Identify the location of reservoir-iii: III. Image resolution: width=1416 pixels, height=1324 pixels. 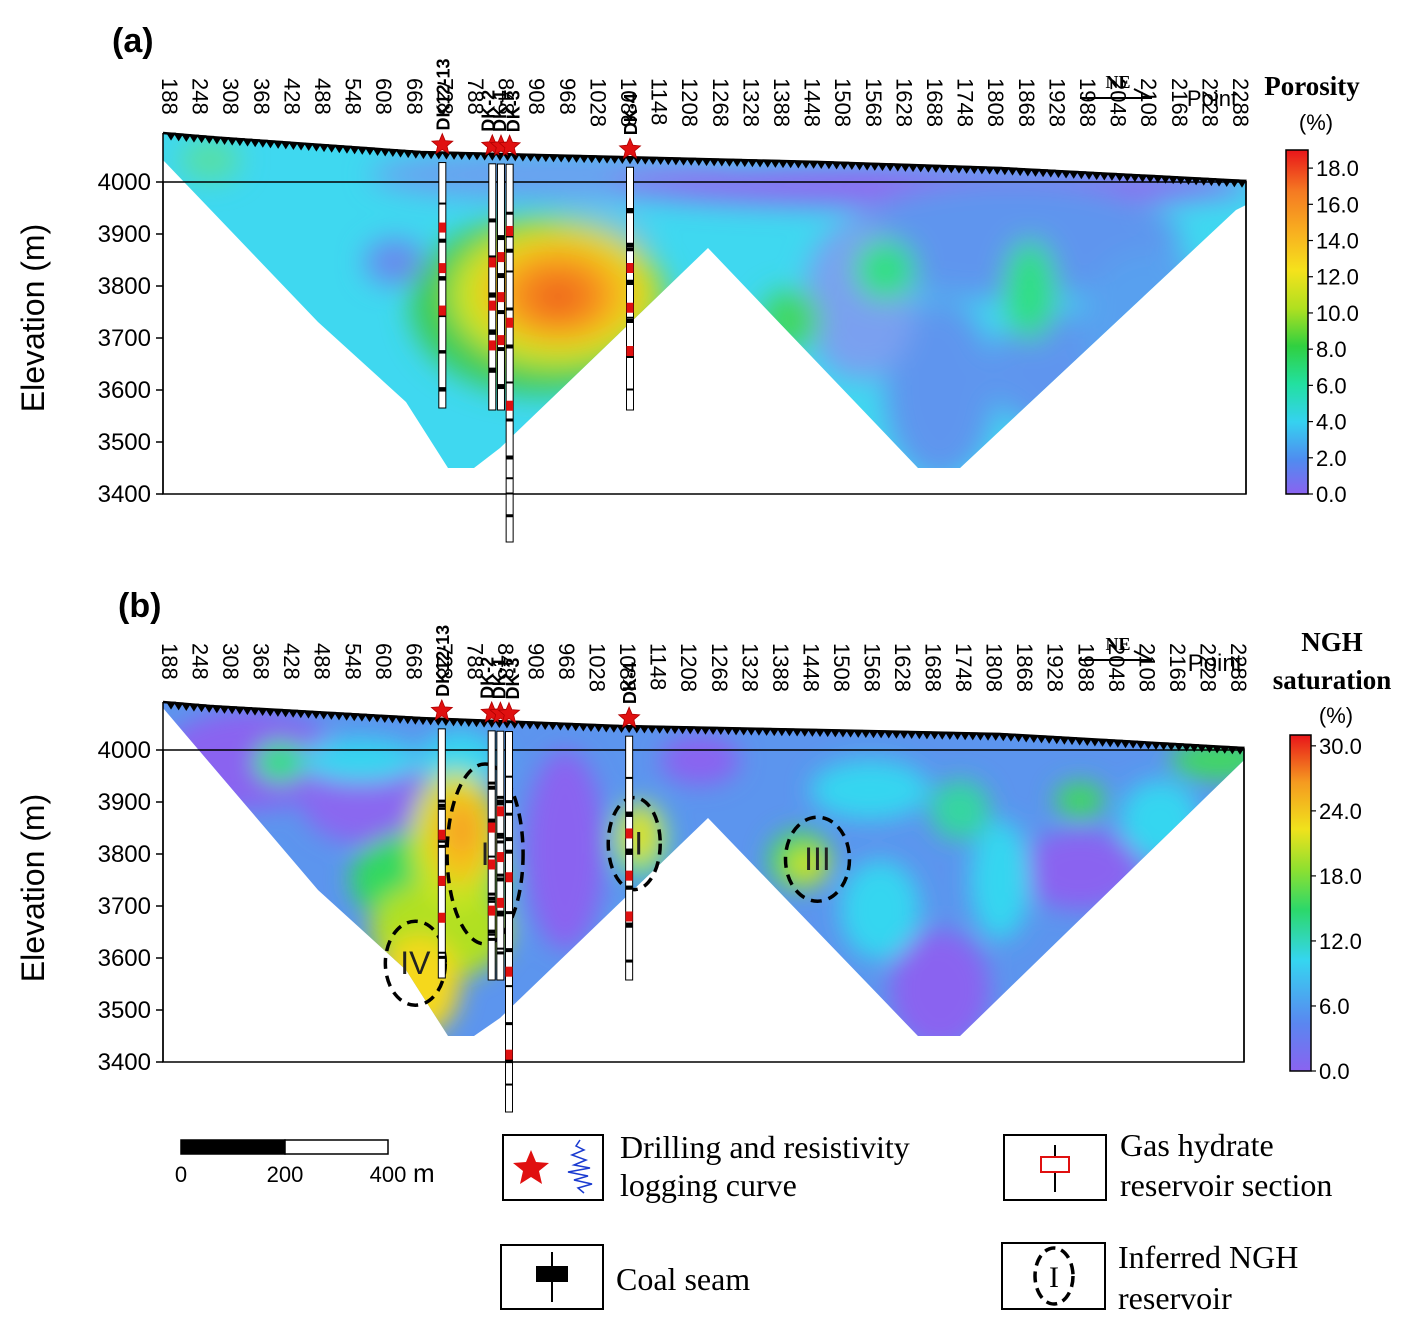
(817, 859).